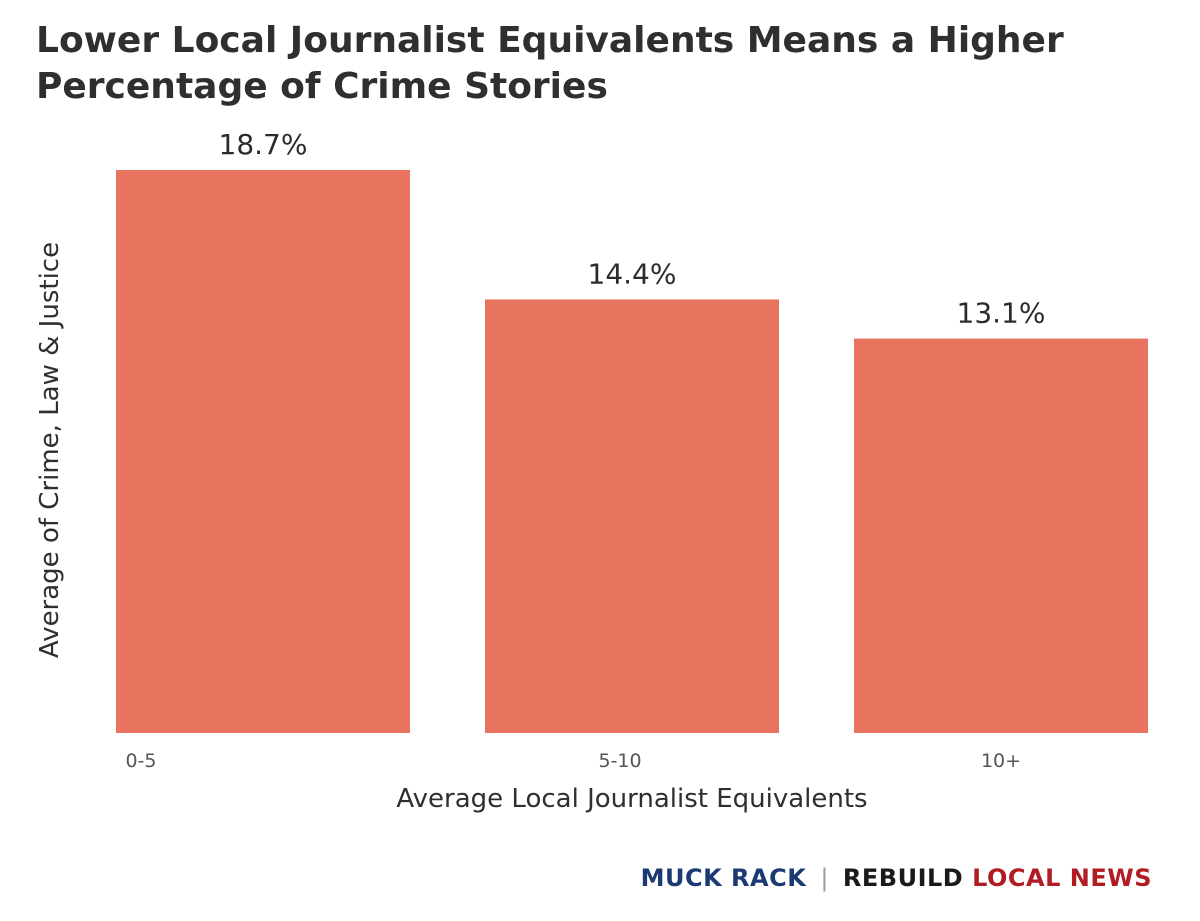  I want to click on data-label-0-5: 18.7%, so click(263, 144).